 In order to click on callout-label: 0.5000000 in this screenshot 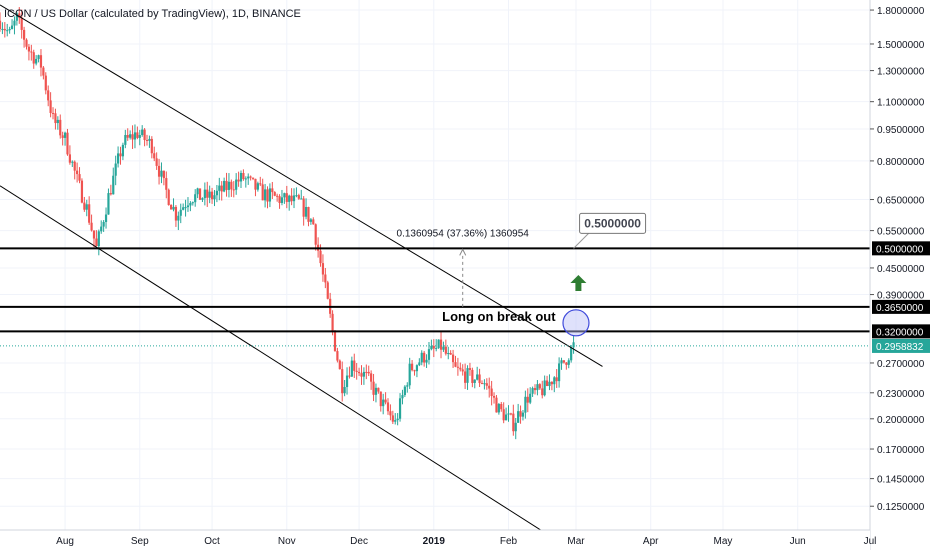, I will do `click(612, 223)`.